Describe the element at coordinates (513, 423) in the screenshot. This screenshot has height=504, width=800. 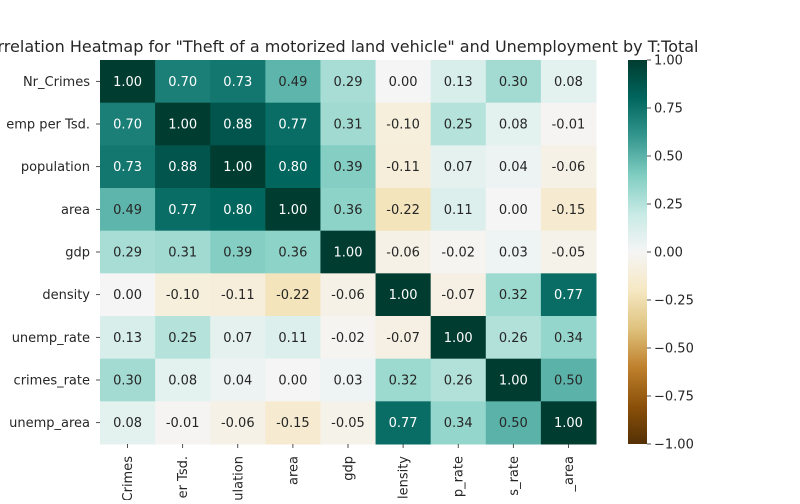
I see `cell-value-label: 0.50` at that location.